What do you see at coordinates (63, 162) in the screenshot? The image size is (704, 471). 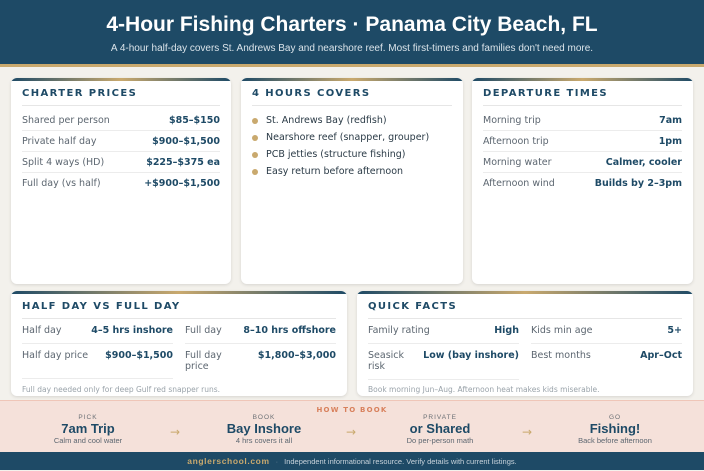 I see `row-label: Split 4 ways (HD)` at bounding box center [63, 162].